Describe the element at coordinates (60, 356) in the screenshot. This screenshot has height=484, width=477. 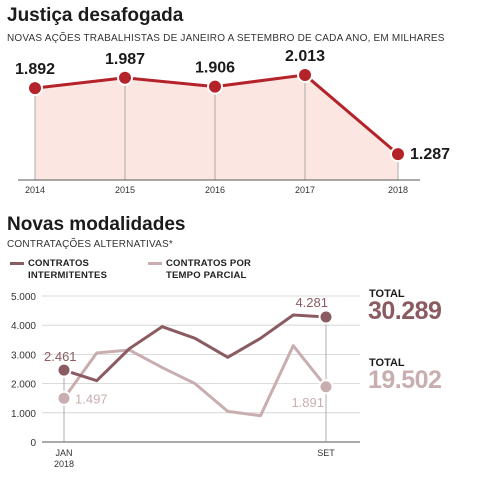
I see `chart2-endpoint-label-intermittent: 2.461` at that location.